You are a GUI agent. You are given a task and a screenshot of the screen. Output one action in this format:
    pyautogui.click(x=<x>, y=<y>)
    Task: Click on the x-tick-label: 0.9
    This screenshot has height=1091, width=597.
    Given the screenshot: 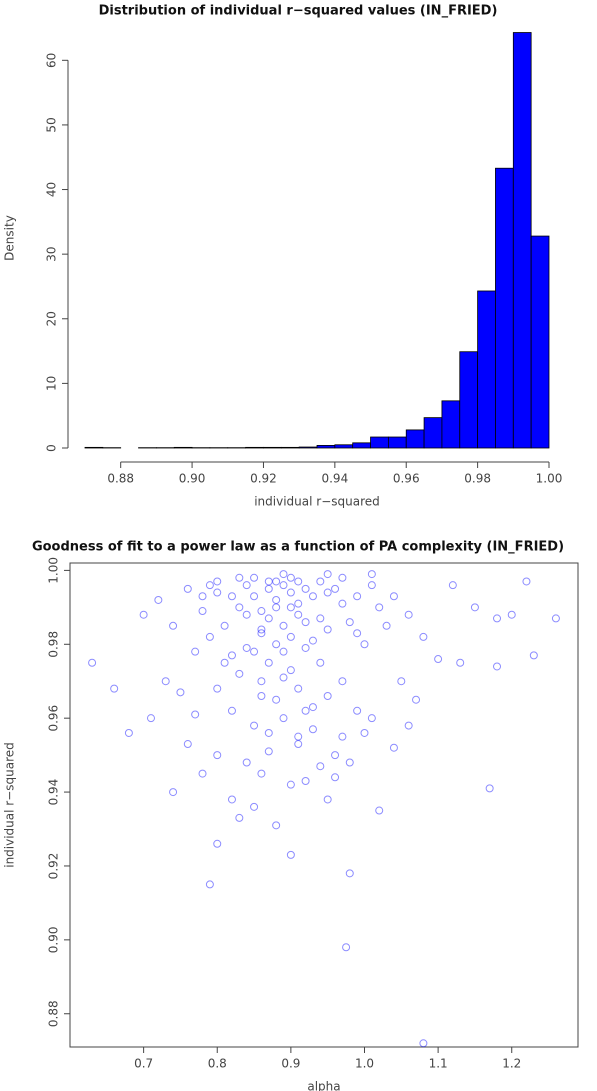 What is the action you would take?
    pyautogui.click(x=290, y=1064)
    